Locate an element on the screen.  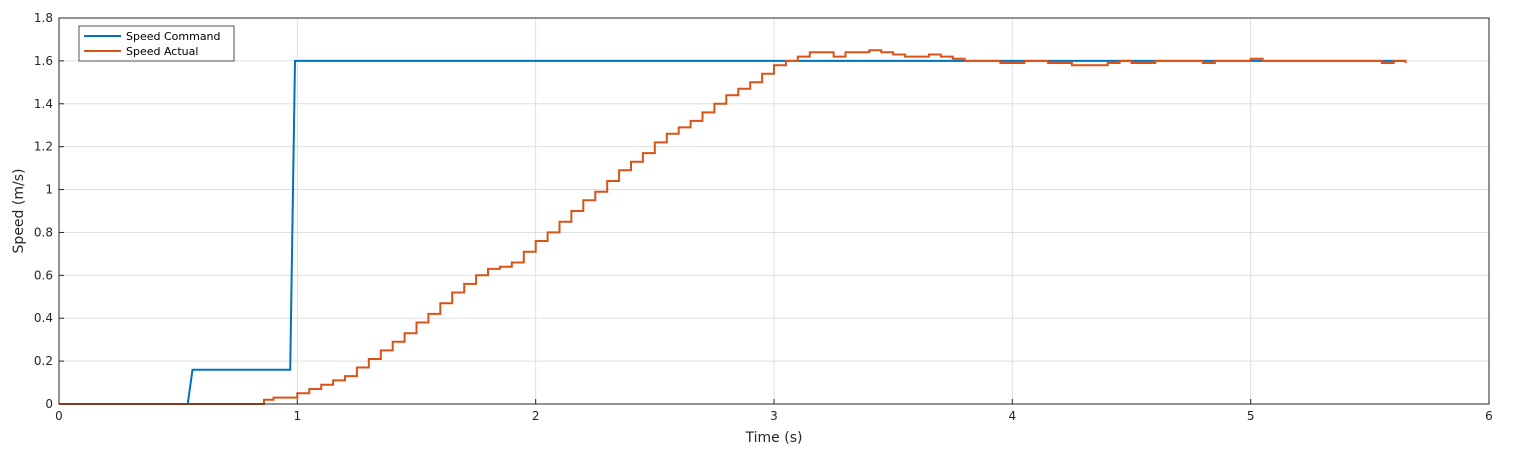
x-axis-ticks: 0 1 2 3 4 5 6 is located at coordinates (774, 411).